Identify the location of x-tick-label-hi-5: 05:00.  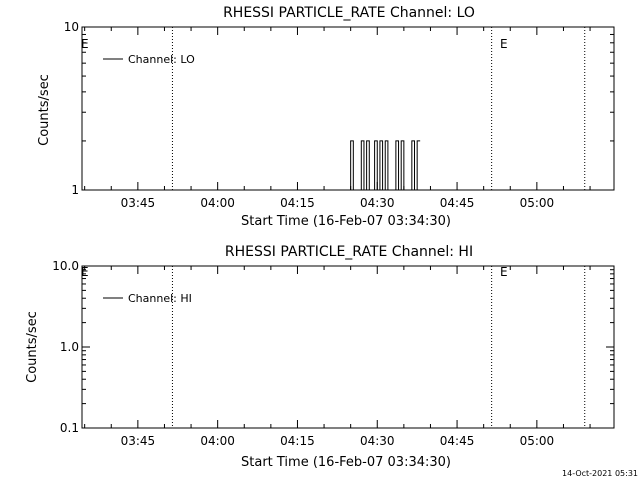
(537, 441).